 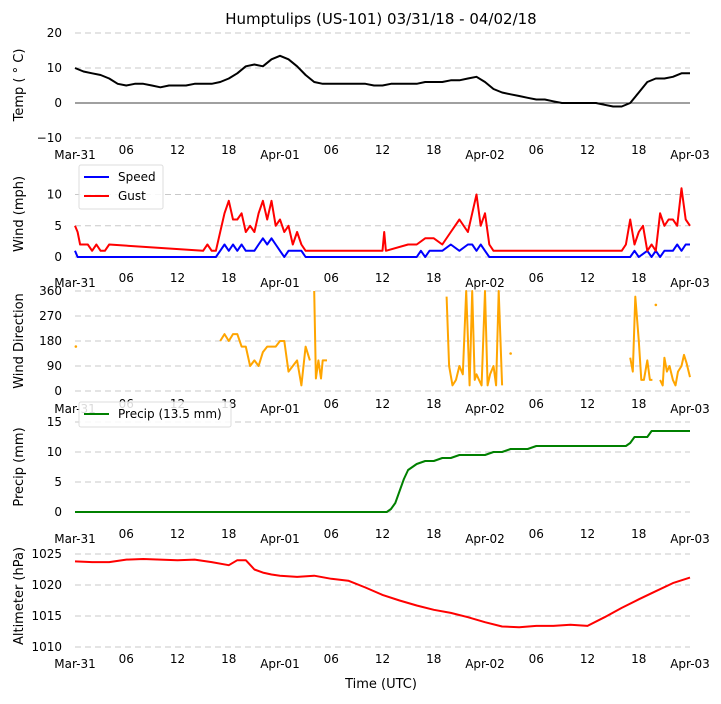 I want to click on altimeter-y-tick-label: 1010, so click(x=46, y=647).